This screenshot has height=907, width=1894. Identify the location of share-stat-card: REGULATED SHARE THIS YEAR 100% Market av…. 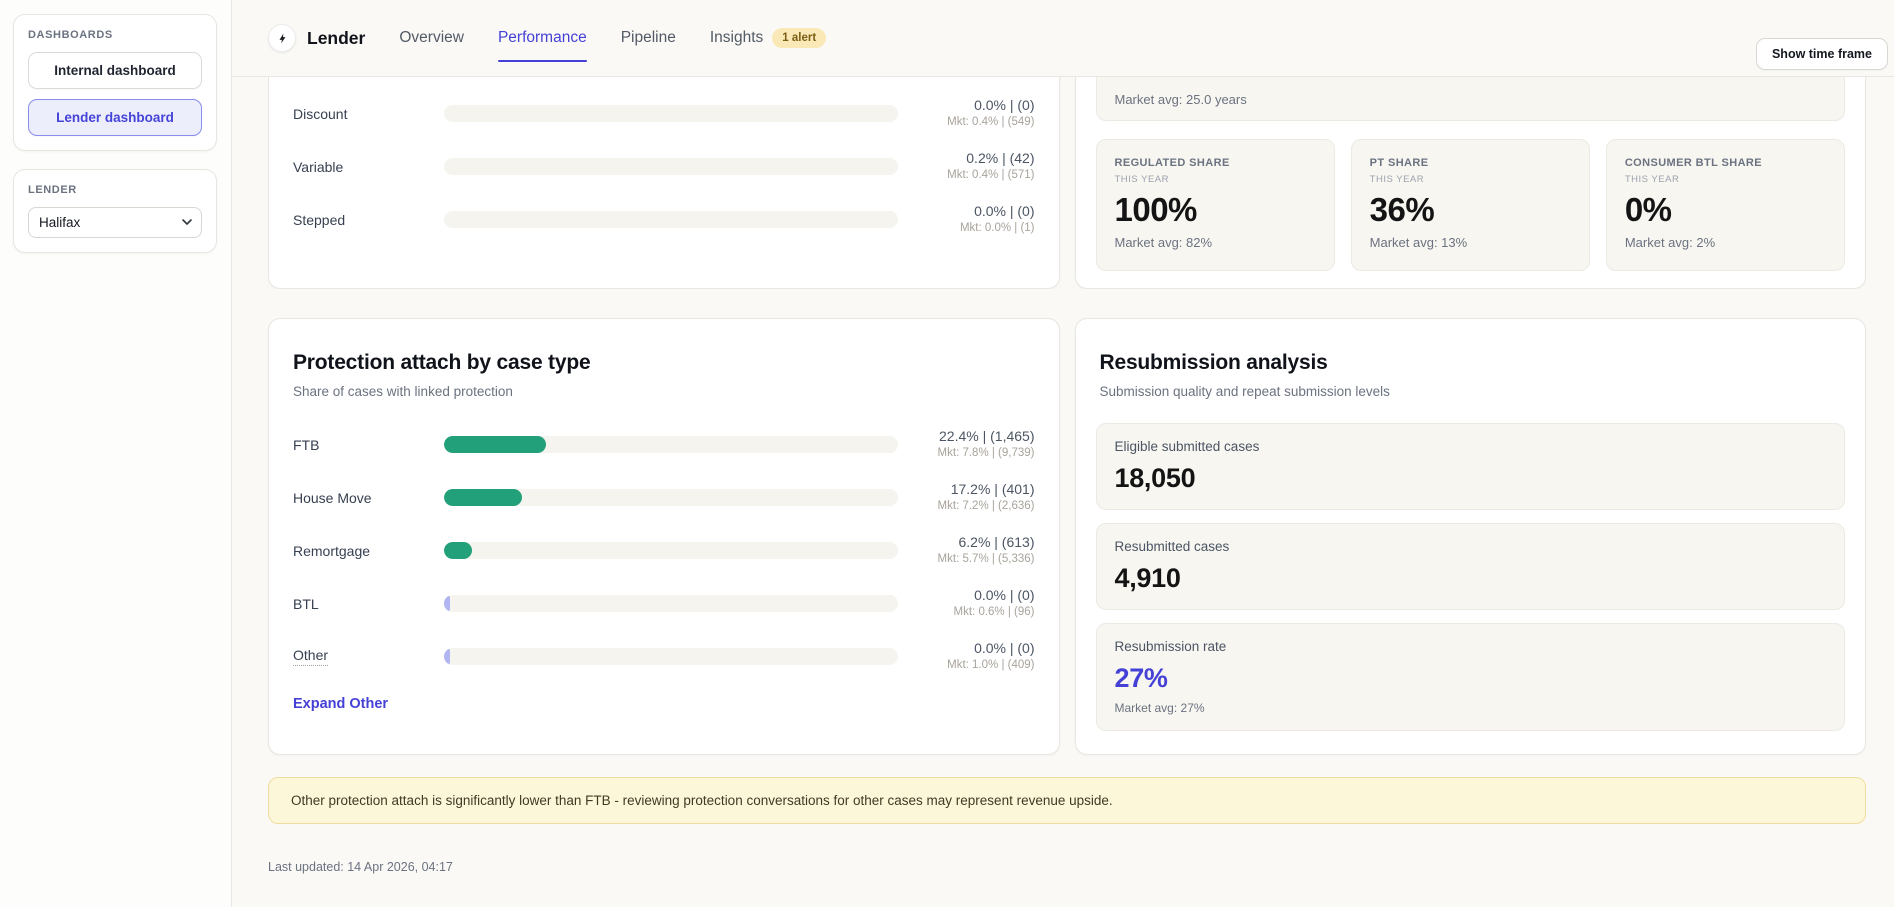
(1215, 205).